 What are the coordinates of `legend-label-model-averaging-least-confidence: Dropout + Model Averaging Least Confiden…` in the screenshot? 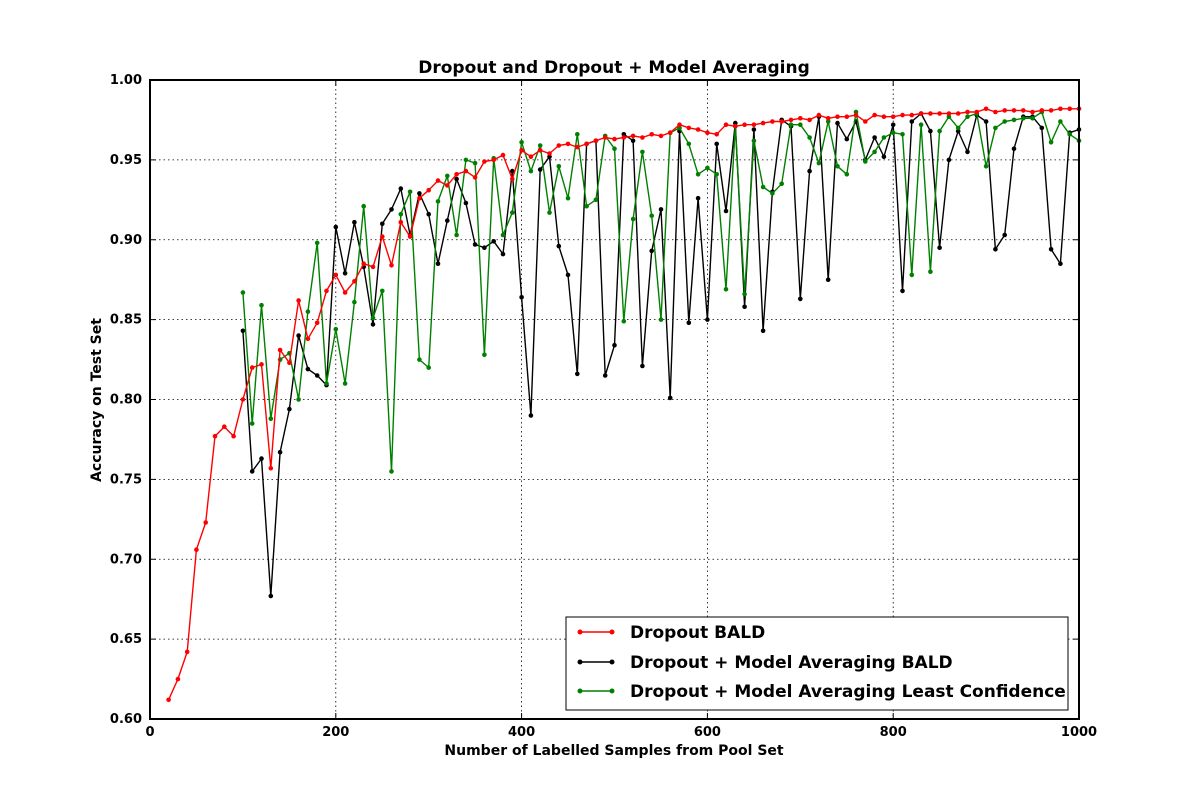 It's located at (848, 692).